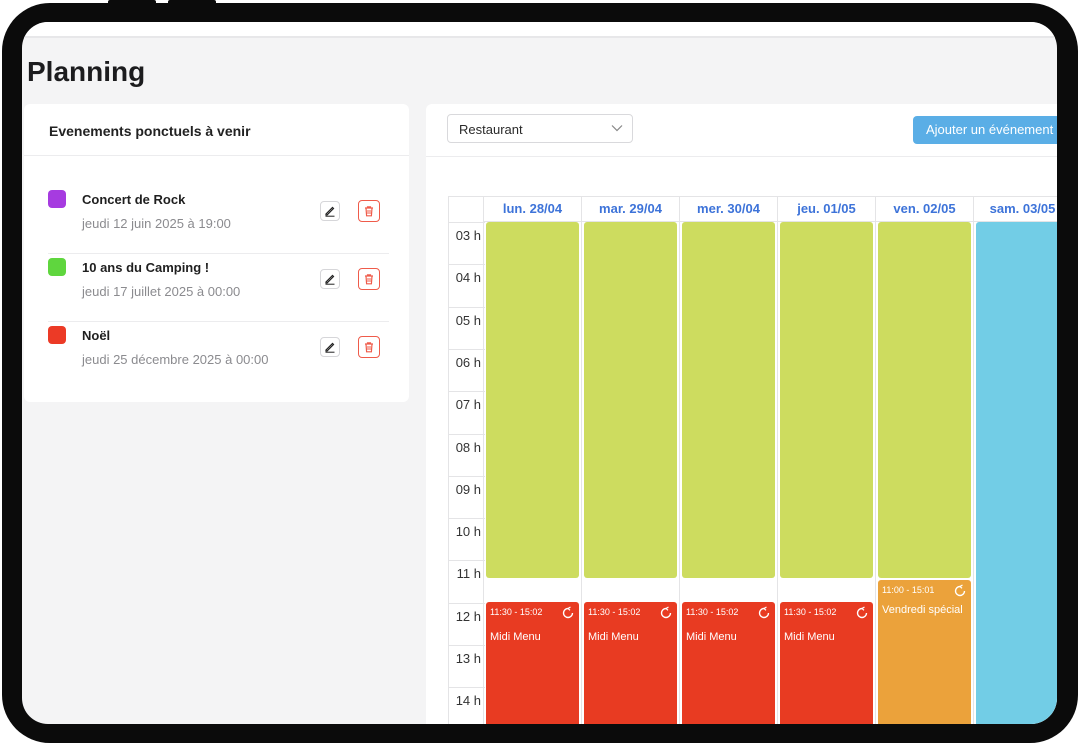 The width and height of the screenshot is (1082, 746). Describe the element at coordinates (922, 610) in the screenshot. I see `event-title: Vendredi spécial` at that location.